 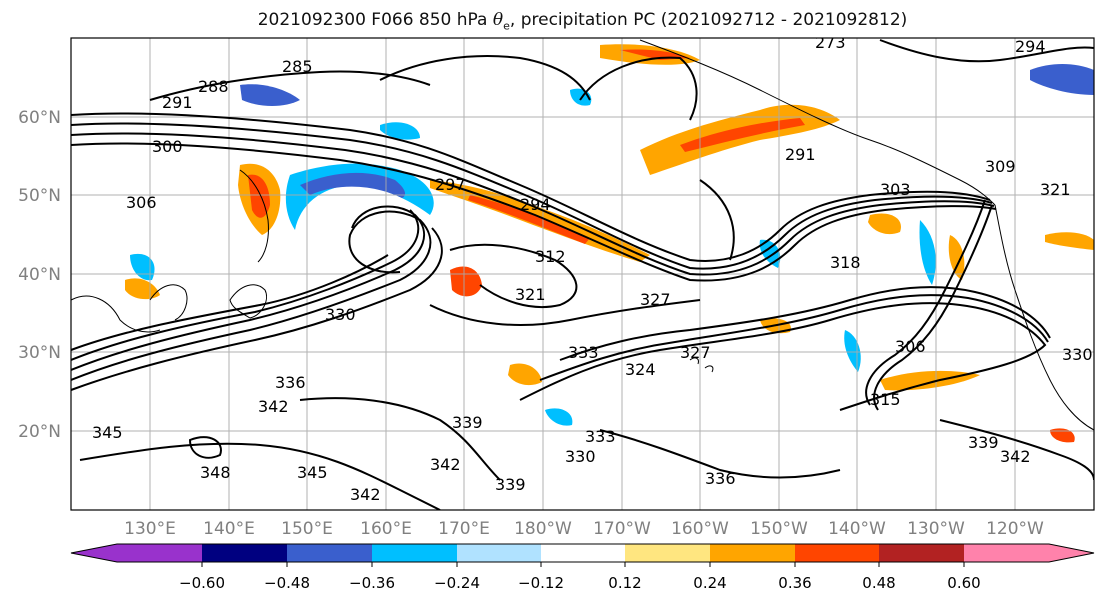 What do you see at coordinates (464, 529) in the screenshot?
I see `lon-tick-label: 170°E` at bounding box center [464, 529].